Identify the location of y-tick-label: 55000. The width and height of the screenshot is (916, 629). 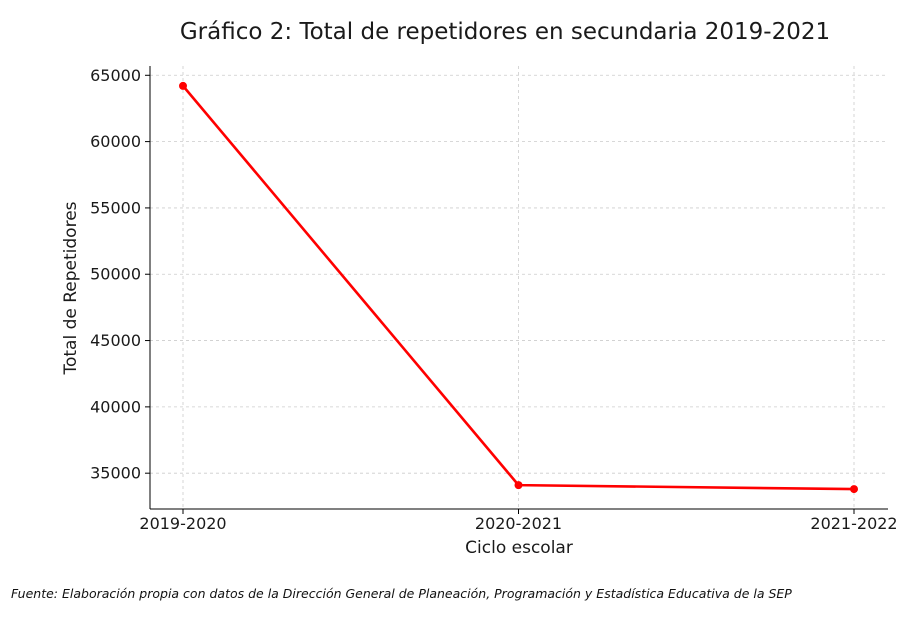
(115, 207).